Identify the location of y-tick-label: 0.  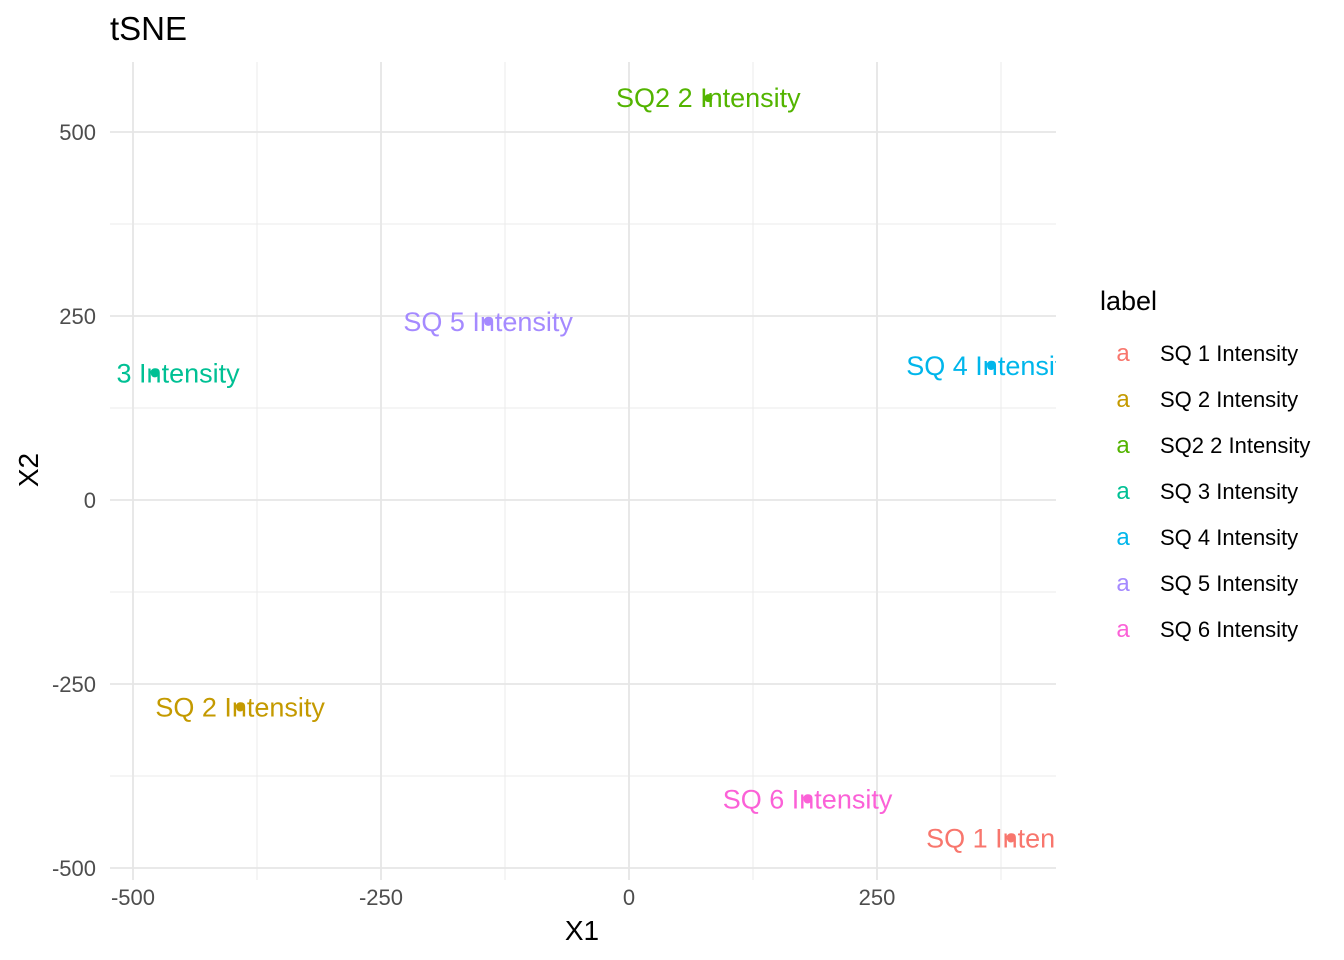
(90, 500).